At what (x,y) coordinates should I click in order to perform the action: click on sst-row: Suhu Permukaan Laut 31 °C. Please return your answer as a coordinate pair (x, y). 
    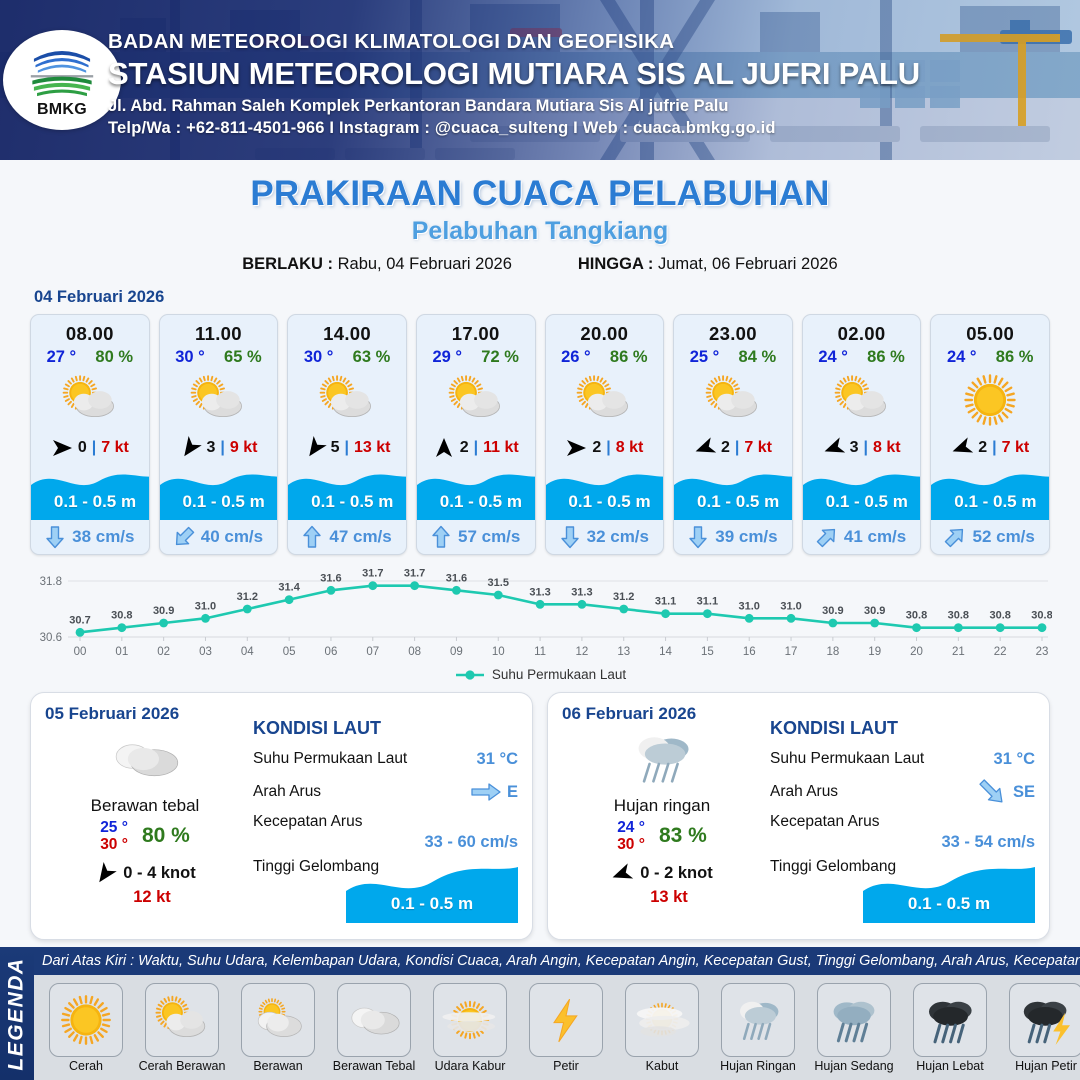
    Looking at the image, I should click on (902, 759).